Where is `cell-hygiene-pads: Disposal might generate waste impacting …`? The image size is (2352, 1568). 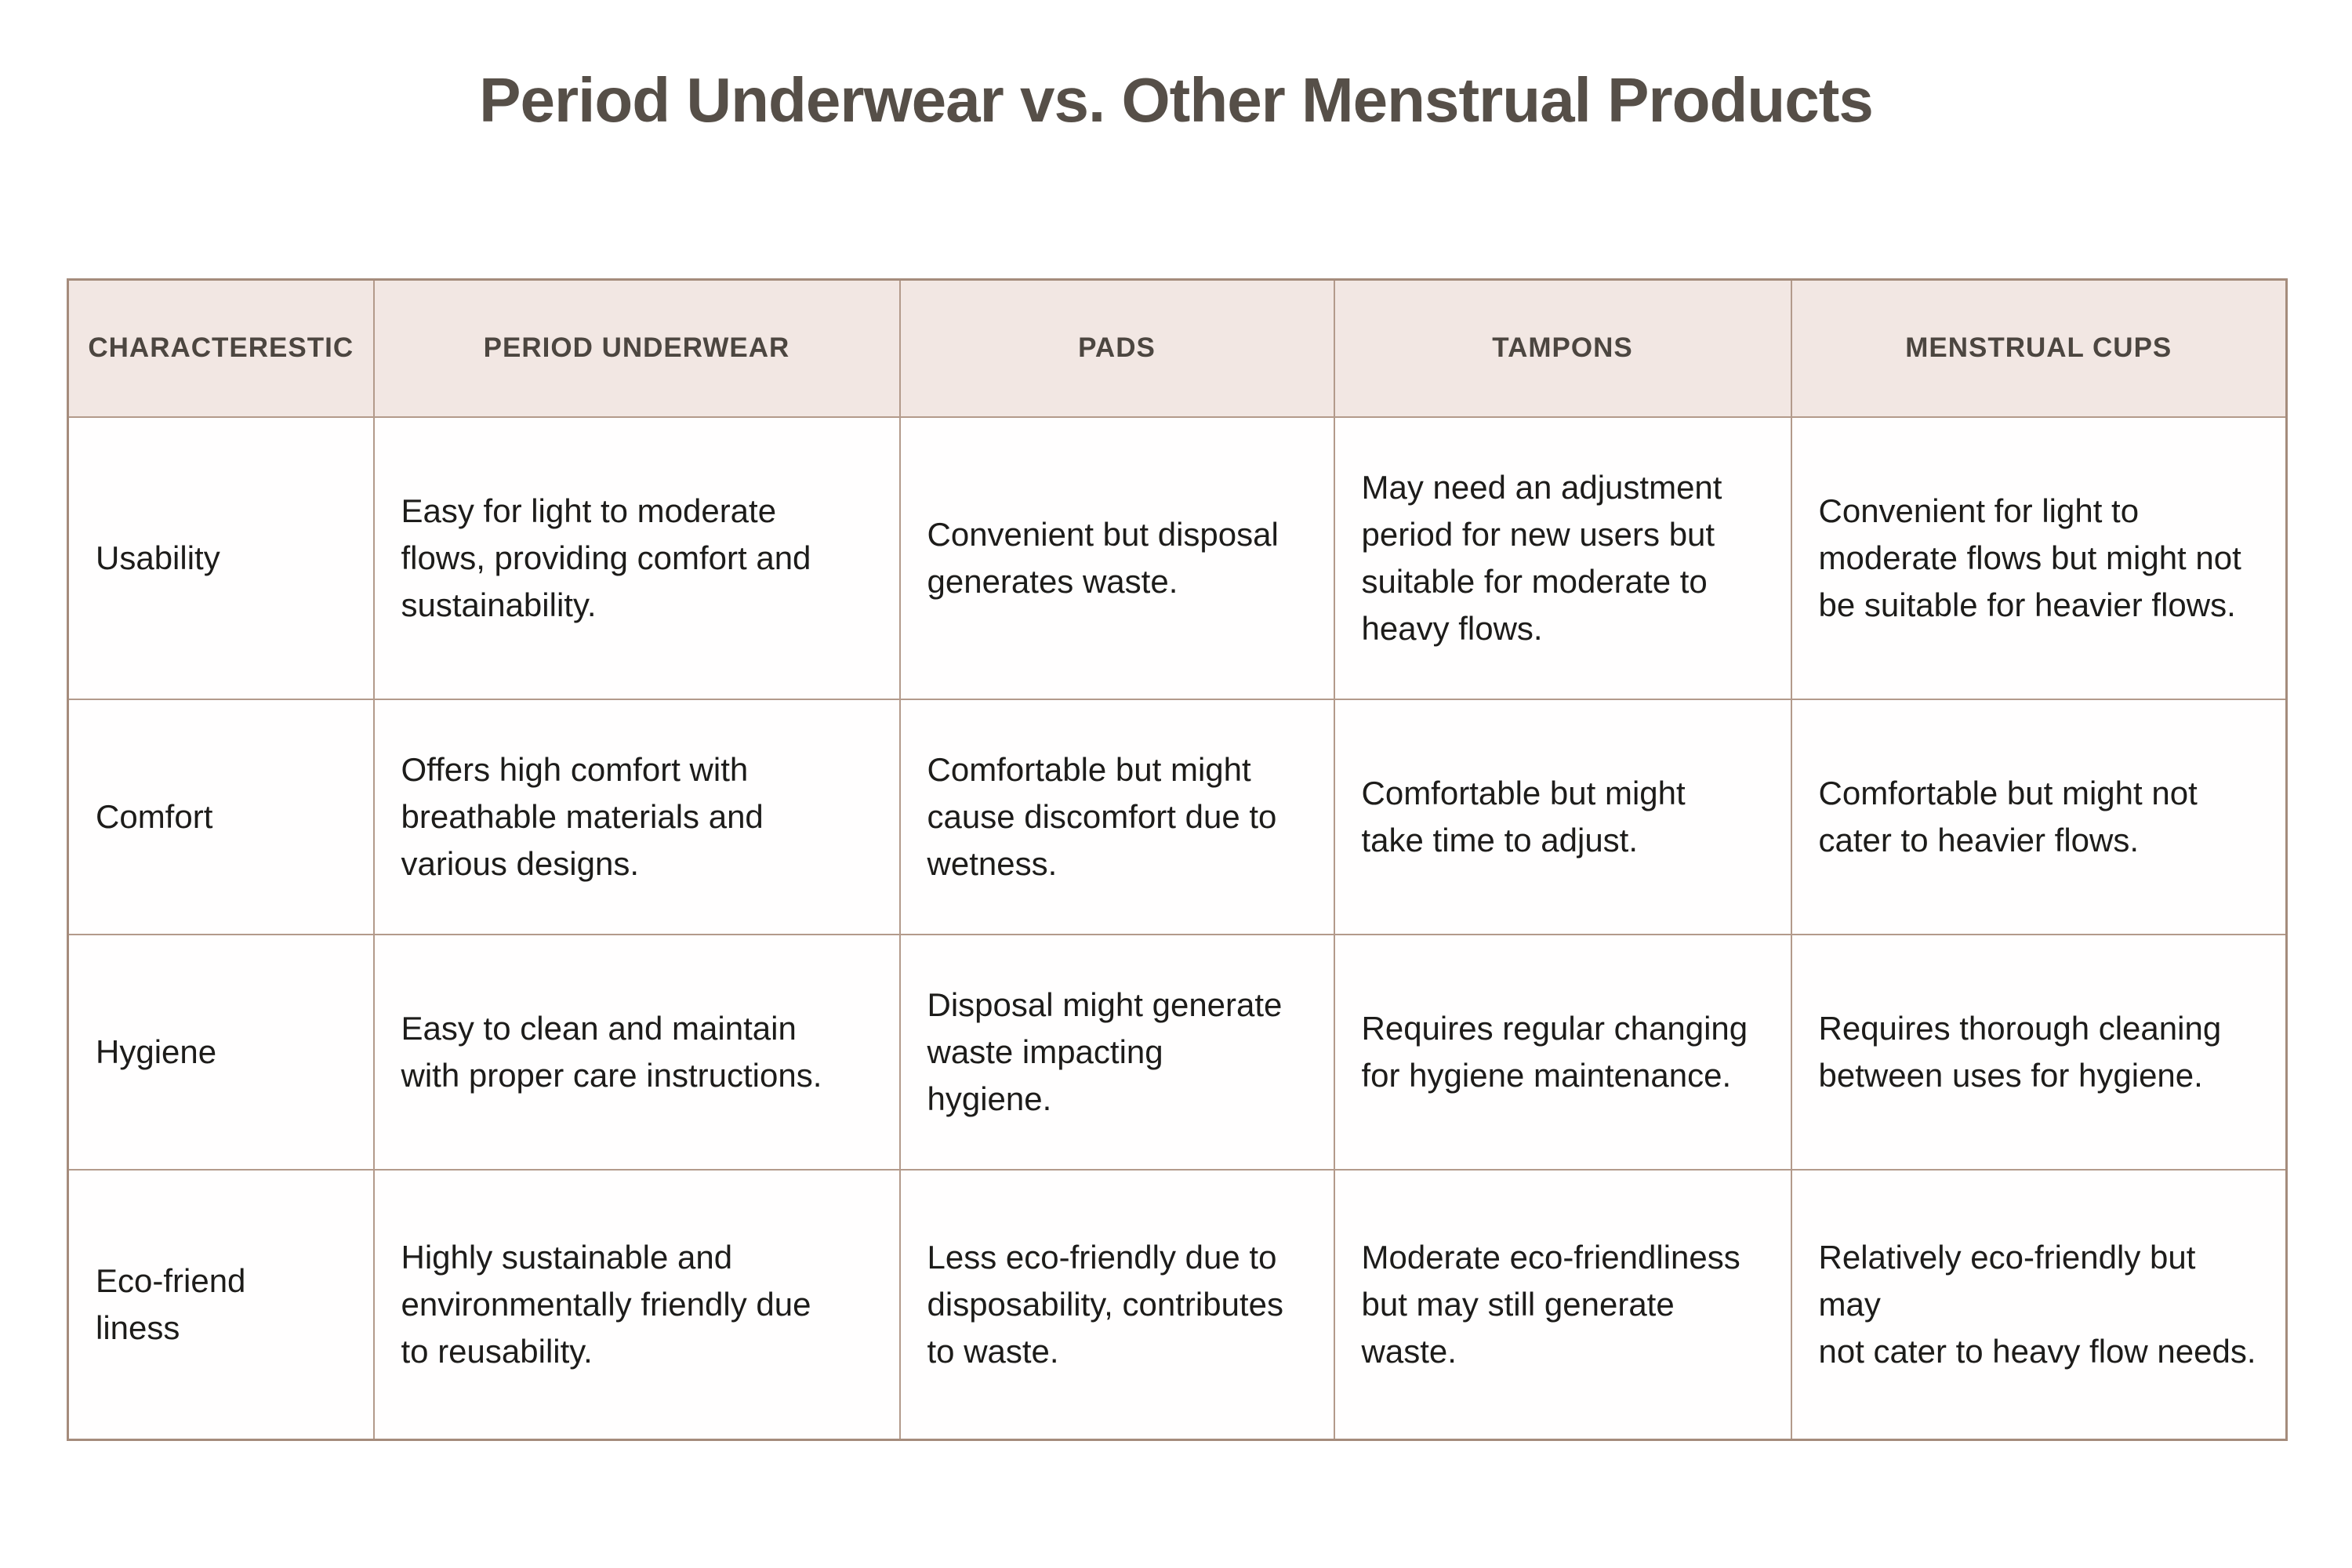
cell-hygiene-pads: Disposal might generate waste impacting … is located at coordinates (1116, 1052).